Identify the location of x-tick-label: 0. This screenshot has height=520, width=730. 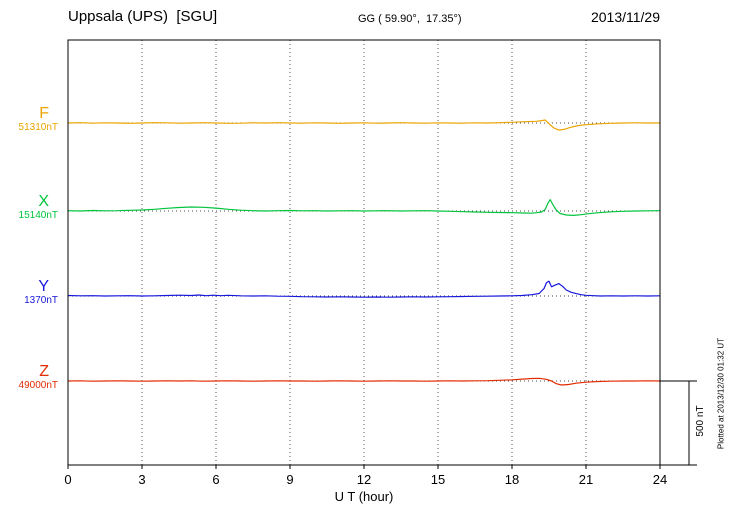
(67, 479).